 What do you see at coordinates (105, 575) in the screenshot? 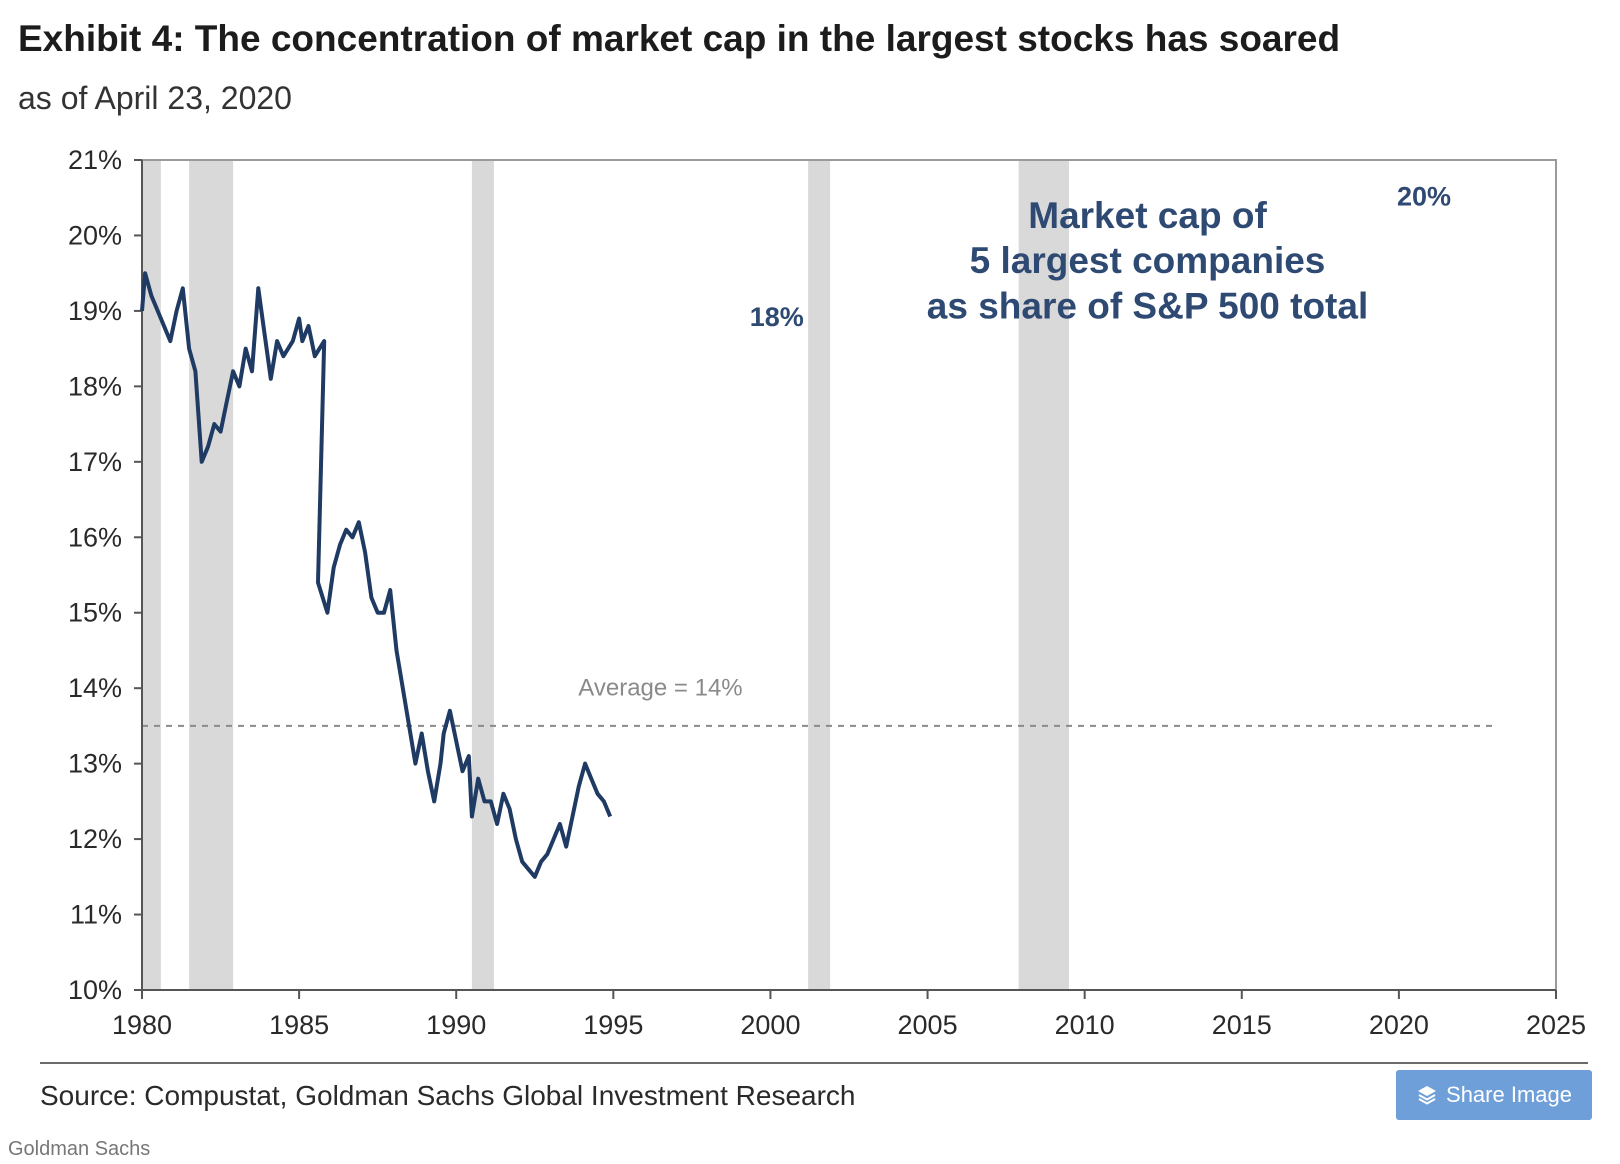
I see `y-axis: 10% 11% 12% 13% 14% 15% 16% 17% 18% 19% 20% 21%` at bounding box center [105, 575].